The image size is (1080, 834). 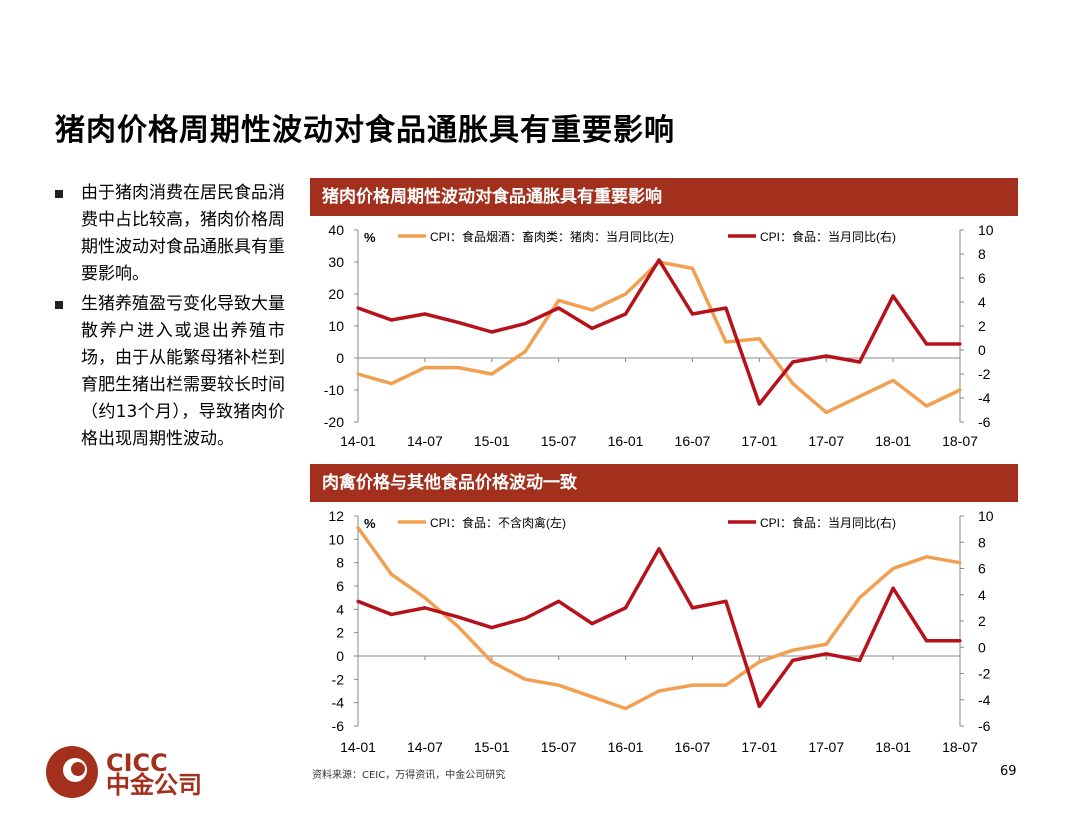 I want to click on bullet-item: 由于猪肉消费在居民食品消费中占比较高，猪肉价格周期性波动对食品通胀具有重要影响。, so click(x=170, y=234).